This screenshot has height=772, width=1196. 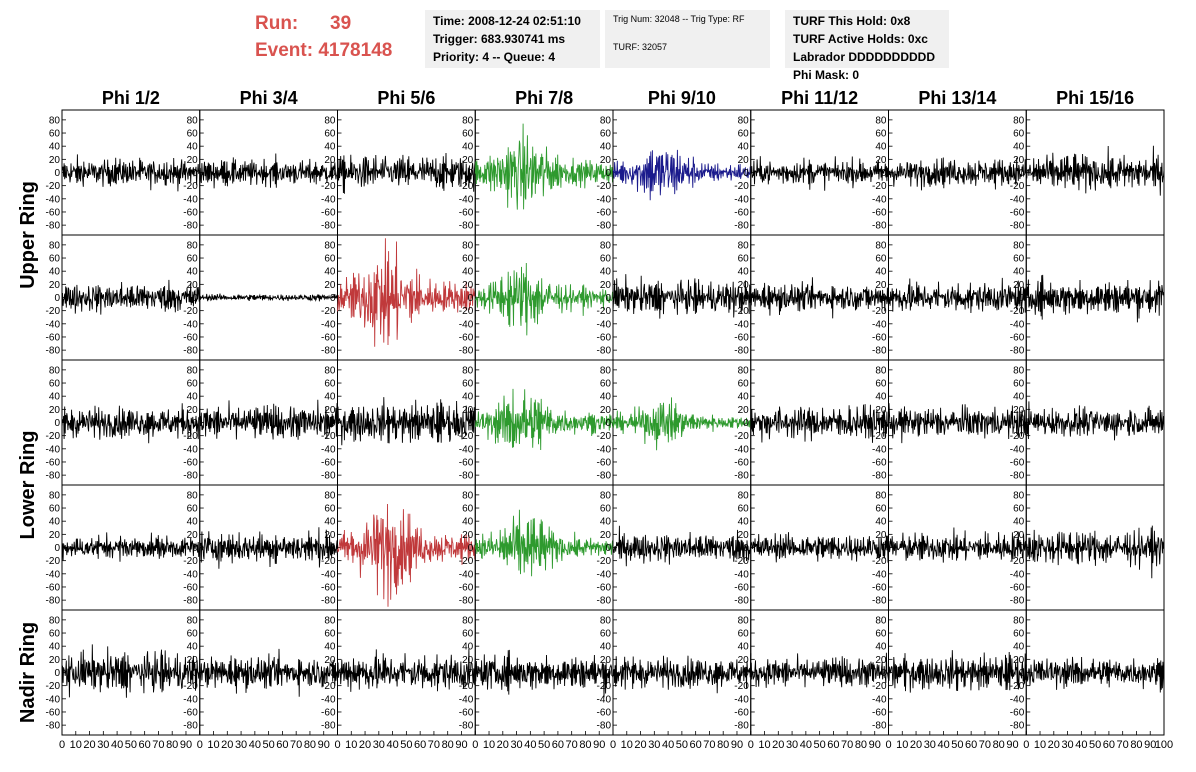 I want to click on x-tick-label: 70, so click(x=158, y=745).